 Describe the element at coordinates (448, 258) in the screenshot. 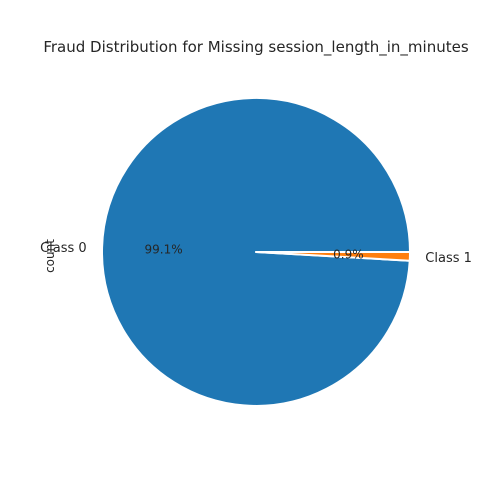

I see `slice-label-class-1: Class 1` at that location.